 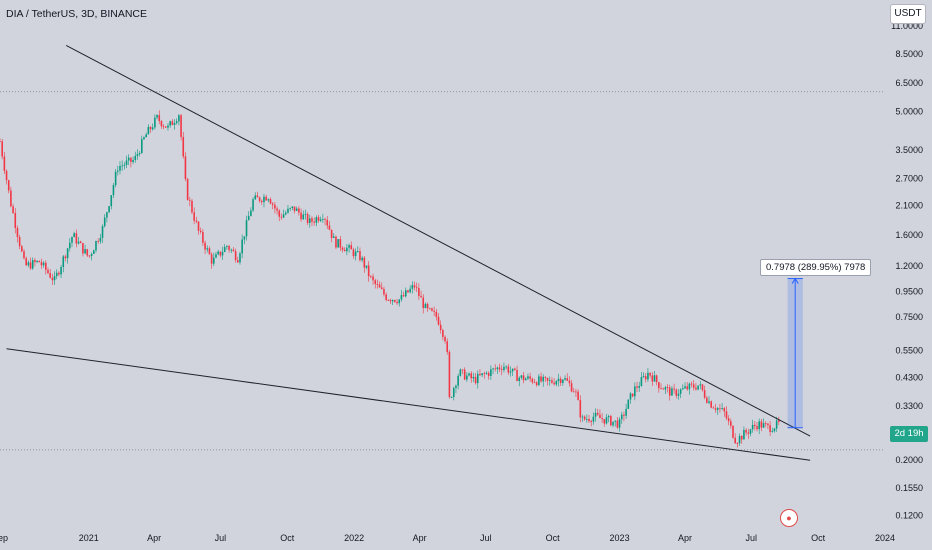 What do you see at coordinates (287, 538) in the screenshot?
I see `time-tick-label: Oct` at bounding box center [287, 538].